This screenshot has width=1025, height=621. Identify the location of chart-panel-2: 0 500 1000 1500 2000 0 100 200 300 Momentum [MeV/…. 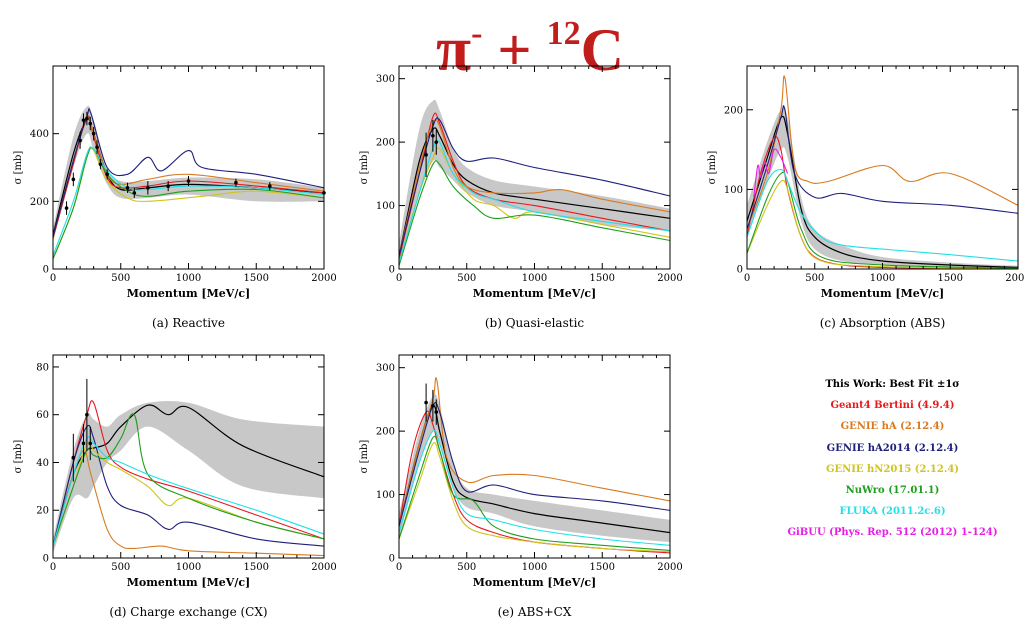
(521, 197).